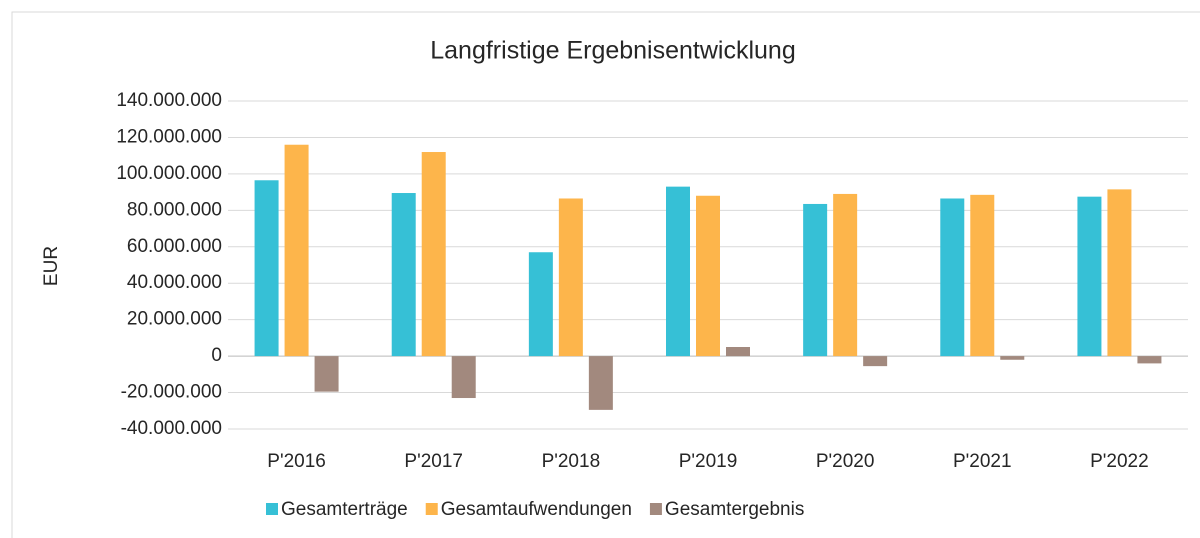  Describe the element at coordinates (216, 355) in the screenshot. I see `y-tick-label: 0` at that location.